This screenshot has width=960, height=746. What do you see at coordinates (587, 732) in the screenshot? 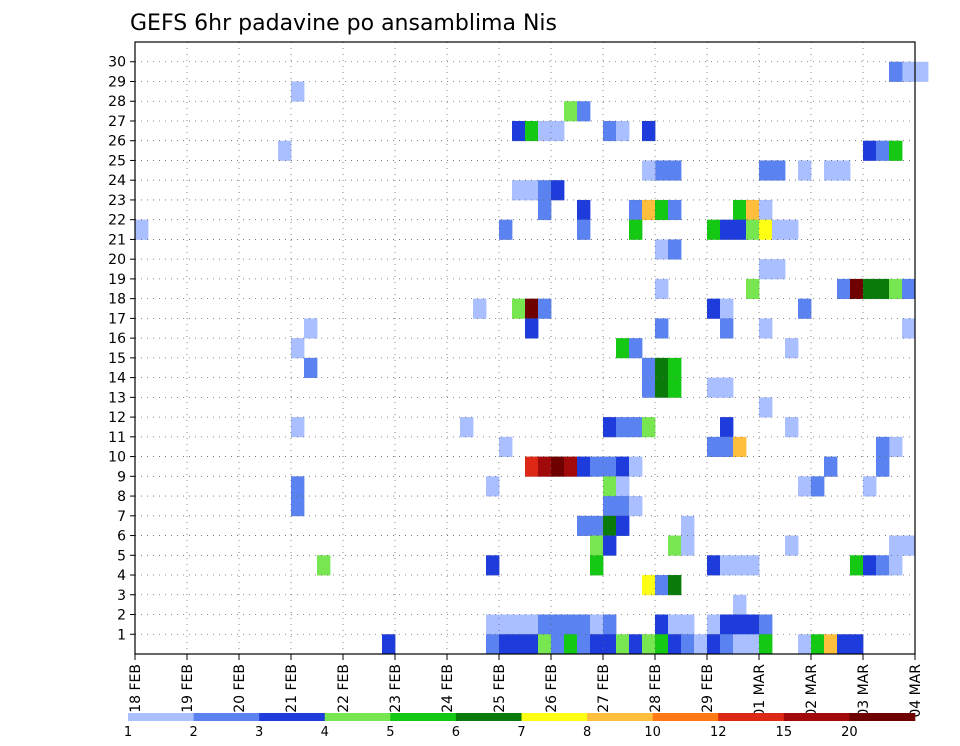
I see `legend-label: 8` at bounding box center [587, 732].